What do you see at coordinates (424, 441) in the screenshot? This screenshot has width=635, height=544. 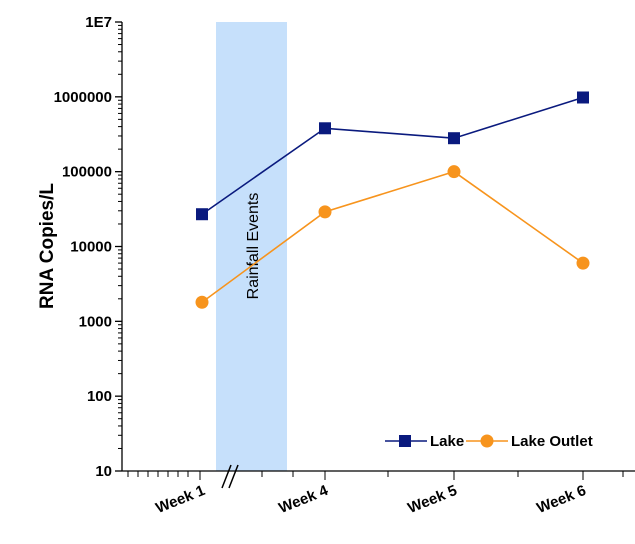 I see `legend-item: Lake` at bounding box center [424, 441].